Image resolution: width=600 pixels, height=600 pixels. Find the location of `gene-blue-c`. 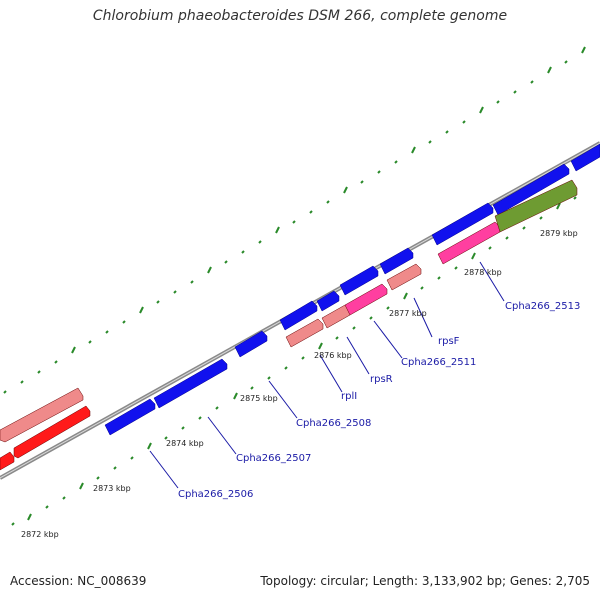

gene-blue-c is located at coordinates (462, 224).